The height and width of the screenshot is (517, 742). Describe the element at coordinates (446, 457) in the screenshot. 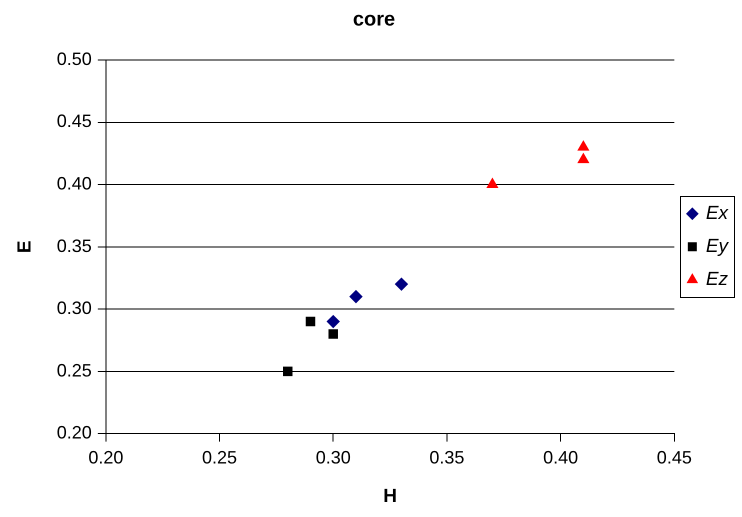

I see `x-tick-label: 0.35` at that location.